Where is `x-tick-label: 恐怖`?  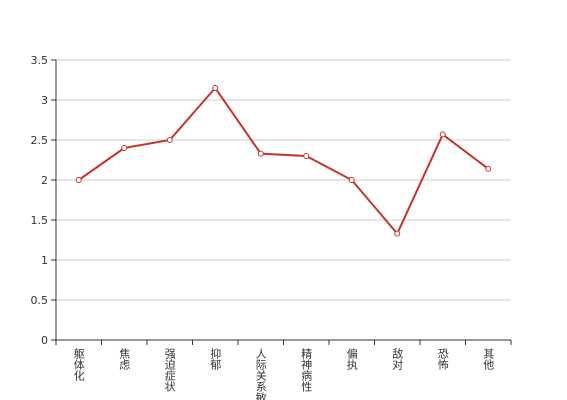 x-tick-label: 恐怖 is located at coordinates (442, 359).